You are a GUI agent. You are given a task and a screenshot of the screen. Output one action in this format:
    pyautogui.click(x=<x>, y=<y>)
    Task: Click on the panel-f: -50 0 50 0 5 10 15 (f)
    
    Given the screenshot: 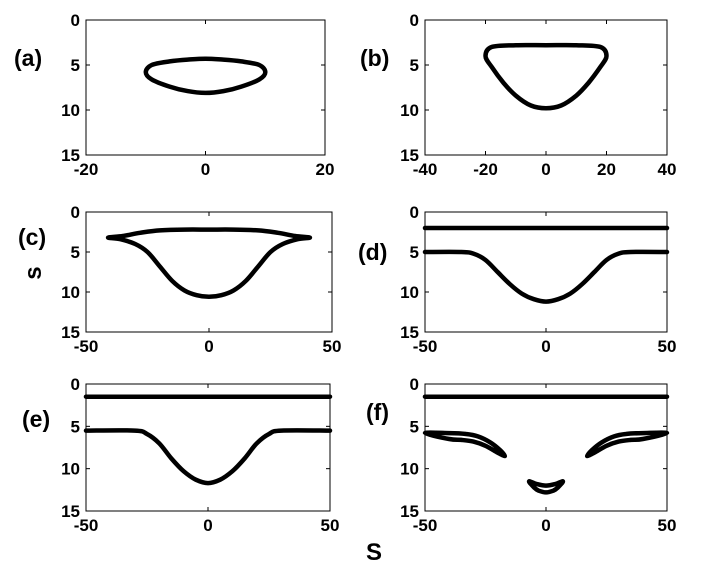 What is the action you would take?
    pyautogui.click(x=521, y=455)
    